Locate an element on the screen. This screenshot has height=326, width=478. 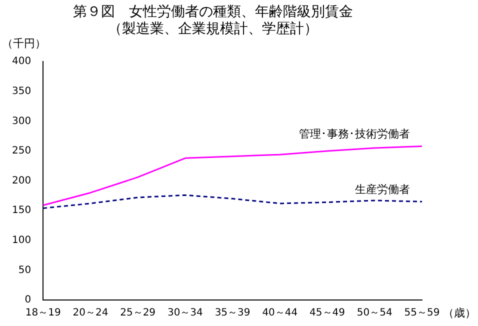
y-tick-label: 400 is located at coordinates (22, 62).